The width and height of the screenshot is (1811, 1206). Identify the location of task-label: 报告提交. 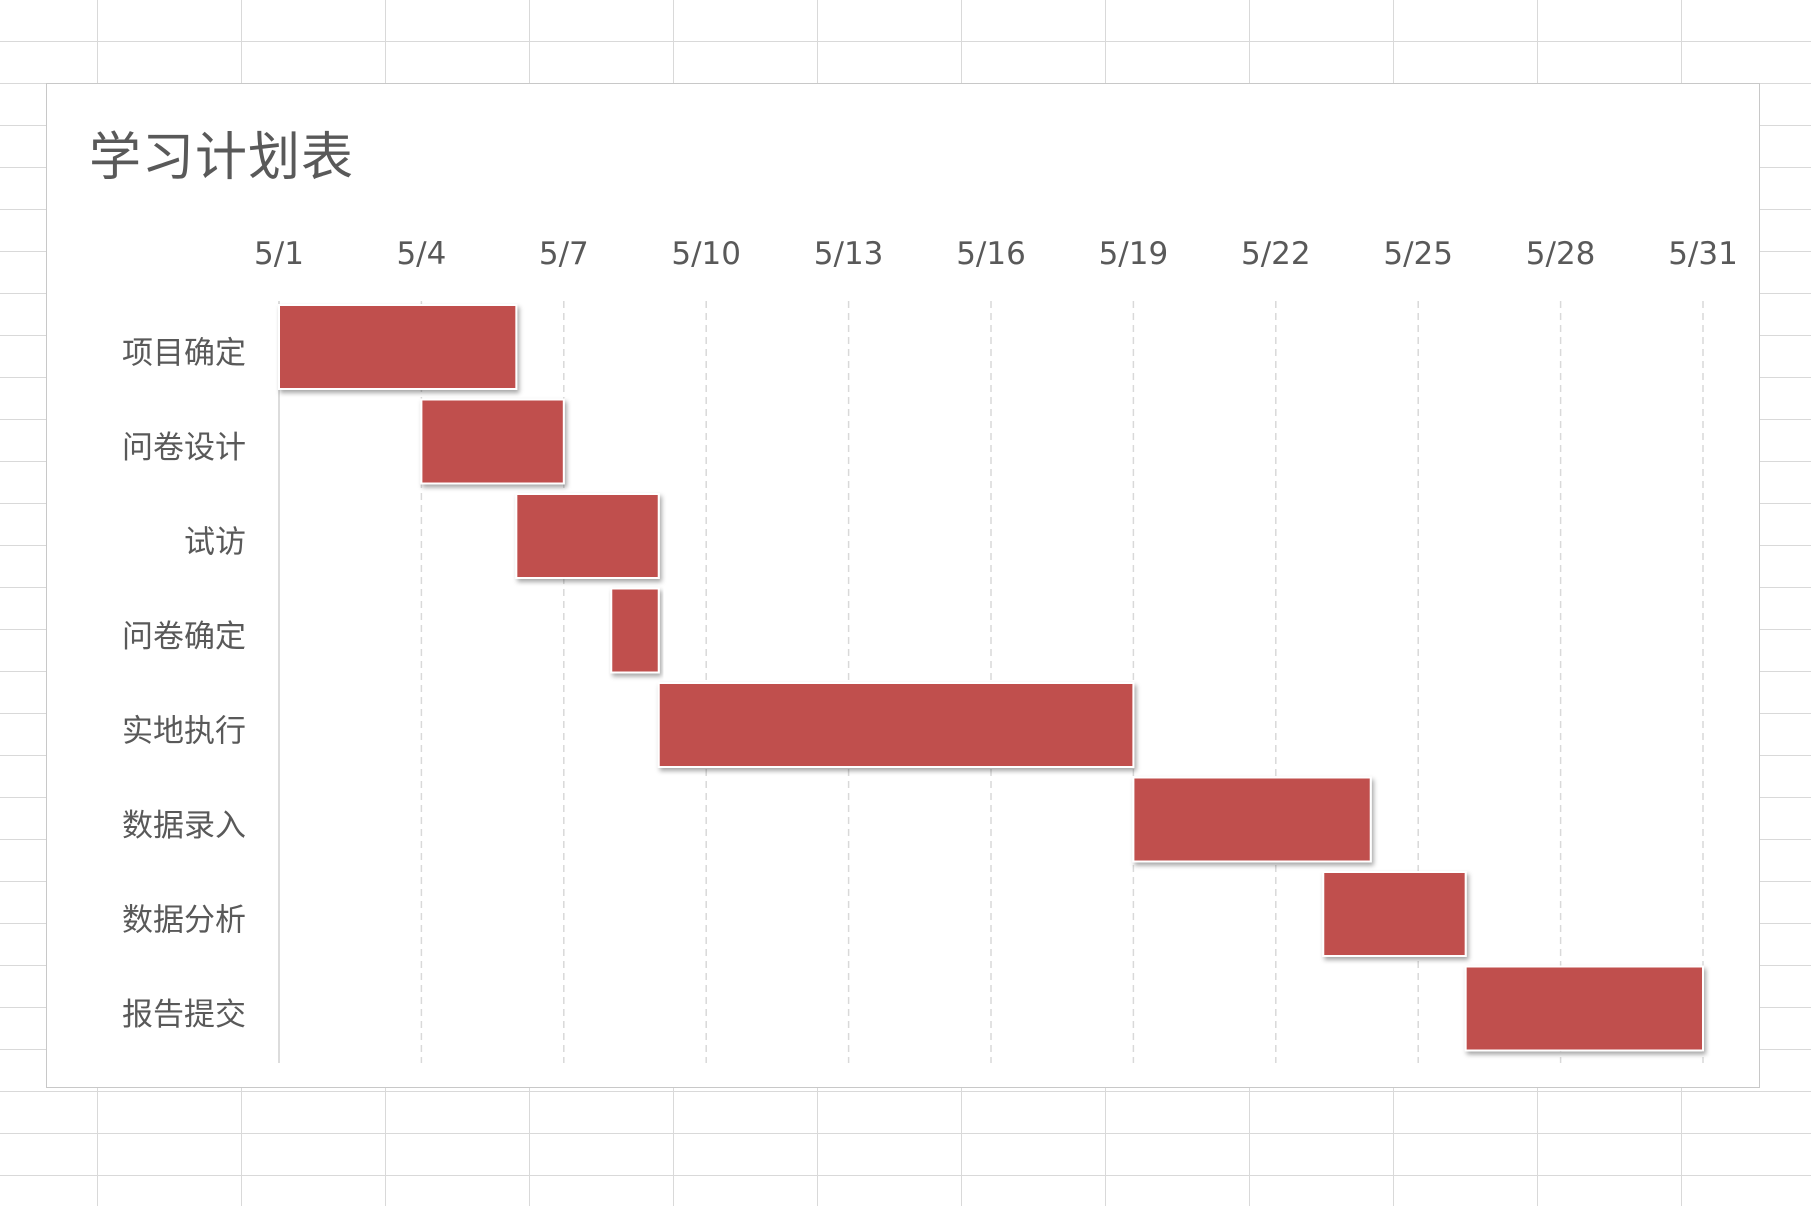
(184, 1015).